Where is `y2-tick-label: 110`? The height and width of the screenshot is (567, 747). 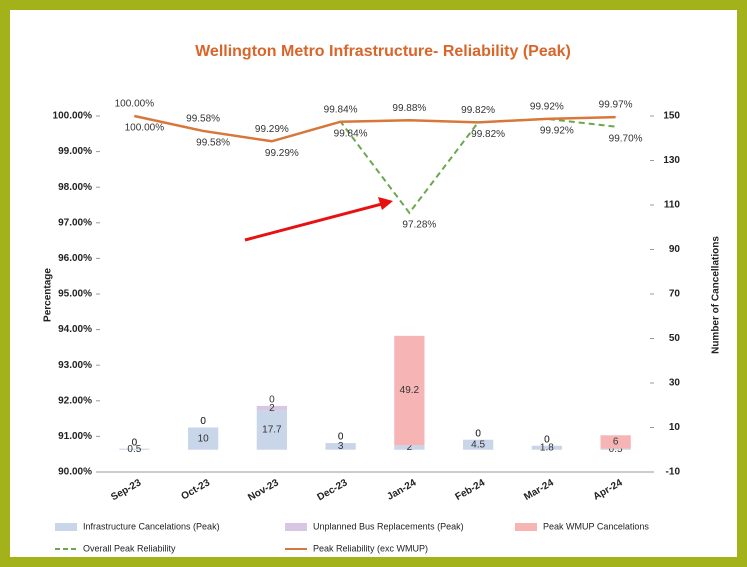
y2-tick-label: 110 is located at coordinates (672, 205).